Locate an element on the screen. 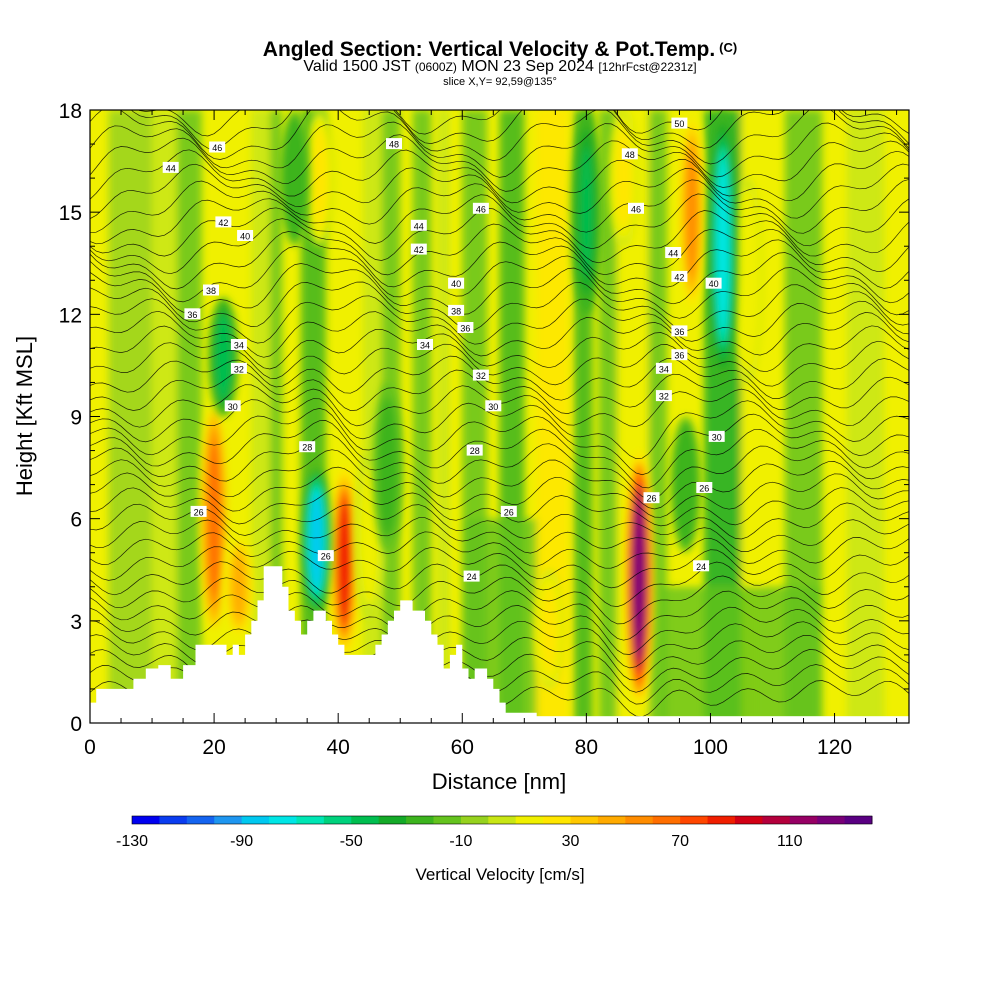  colorbar-label: Vertical Velocity [cm/s] is located at coordinates (499, 874).